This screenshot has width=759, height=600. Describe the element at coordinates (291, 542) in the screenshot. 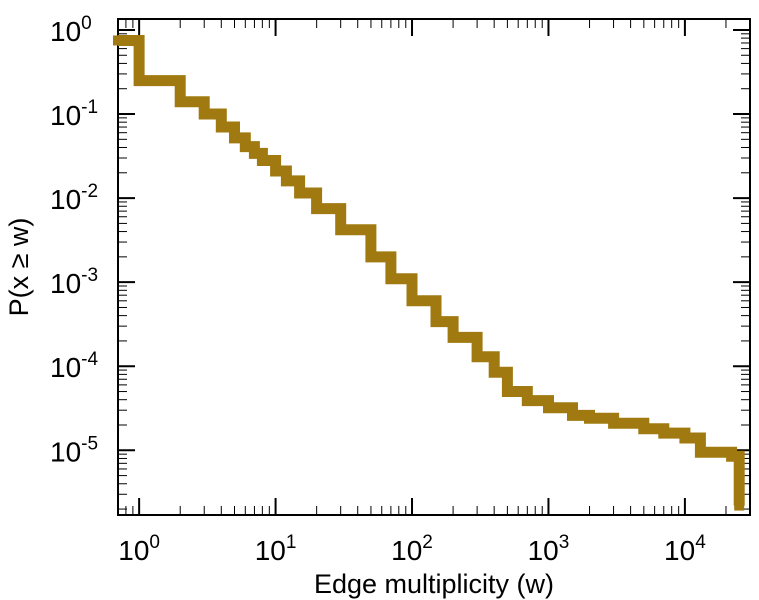

I see `x-tick-exponent: 1` at that location.